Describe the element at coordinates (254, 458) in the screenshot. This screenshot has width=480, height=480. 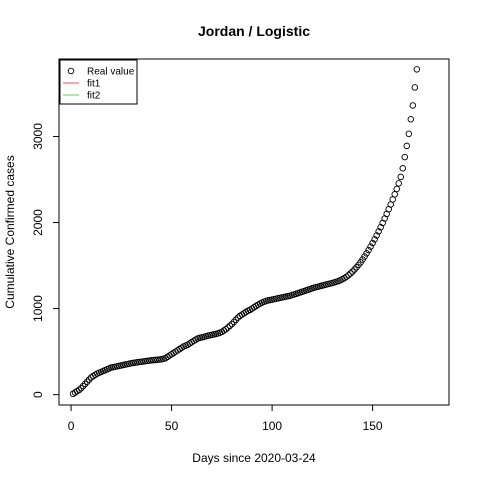
I see `x-axis-label: Days since 2020-03-24` at that location.